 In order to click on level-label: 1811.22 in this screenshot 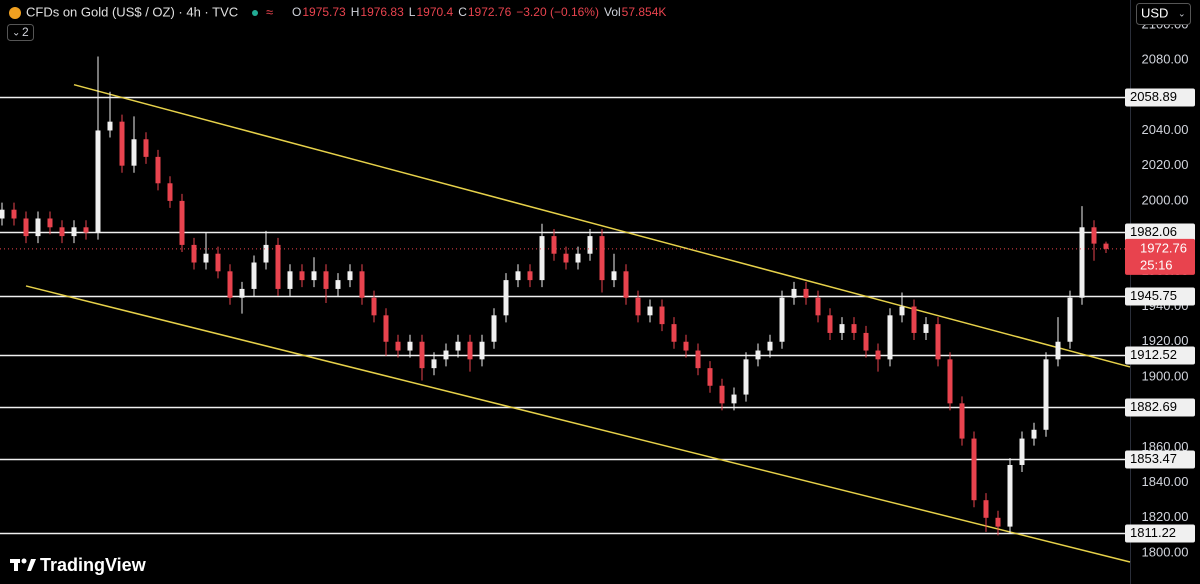, I will do `click(1153, 532)`.